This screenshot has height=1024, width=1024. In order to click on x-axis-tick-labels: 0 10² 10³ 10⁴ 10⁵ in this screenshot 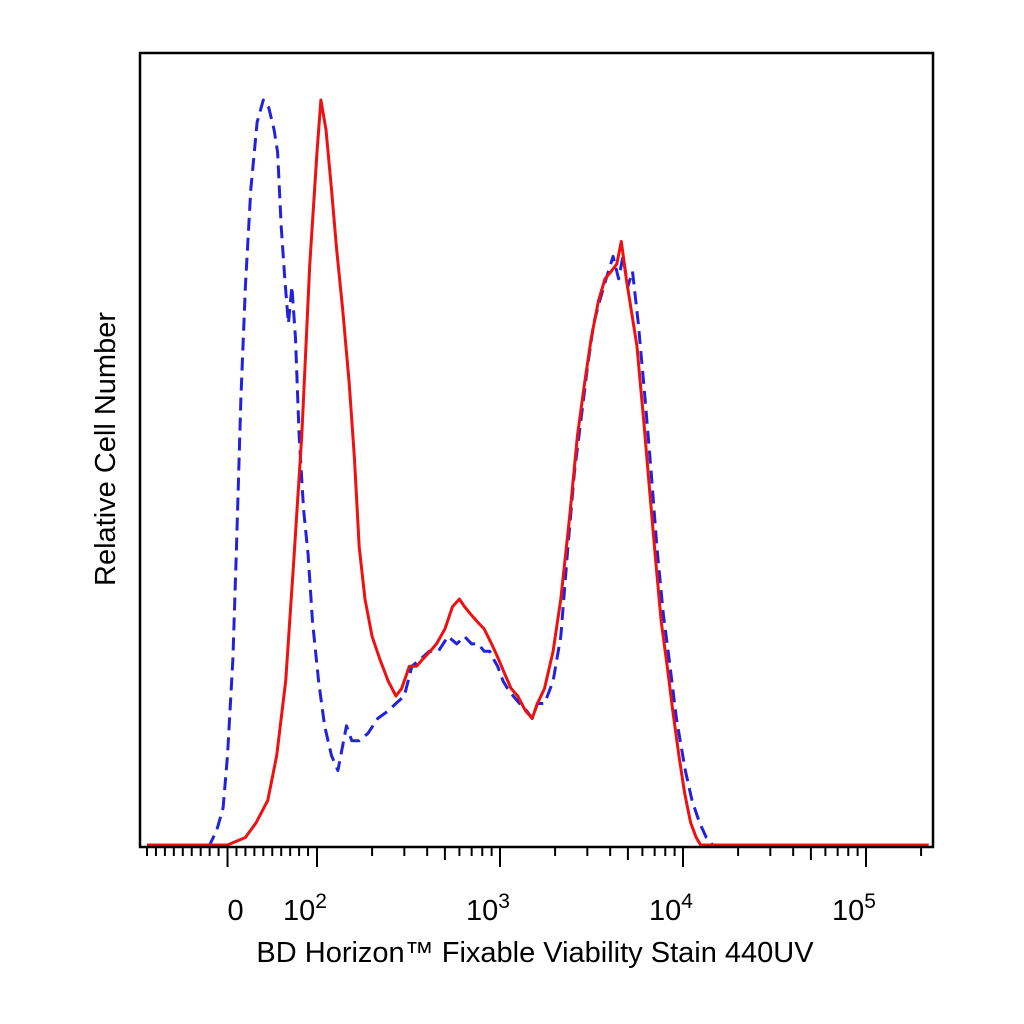, I will do `click(551, 908)`.